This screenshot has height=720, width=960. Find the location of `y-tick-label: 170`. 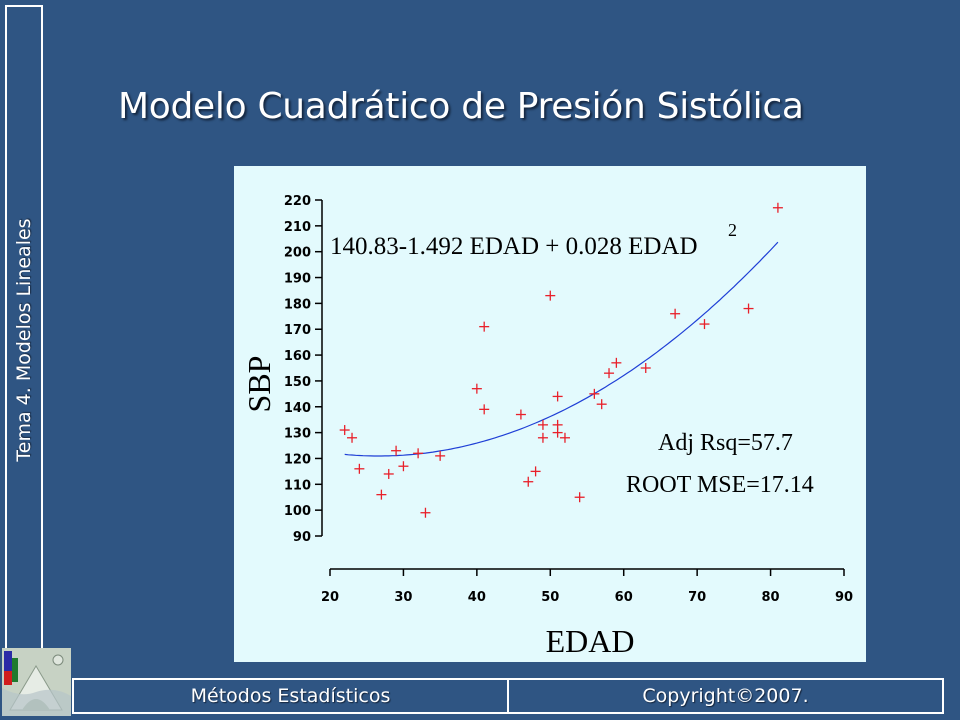

y-tick-label: 170 is located at coordinates (297, 330).